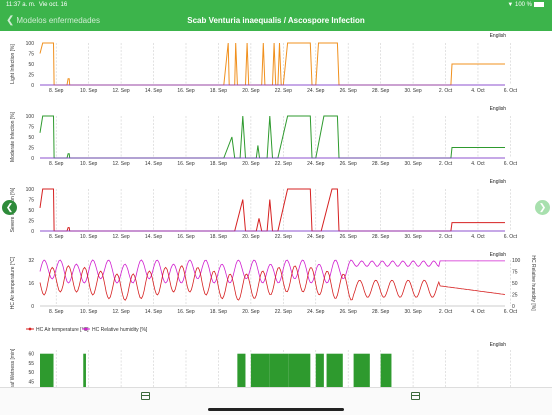 Image resolution: width=552 pixels, height=415 pixels. I want to click on calendar-month-icon, so click(415, 396).